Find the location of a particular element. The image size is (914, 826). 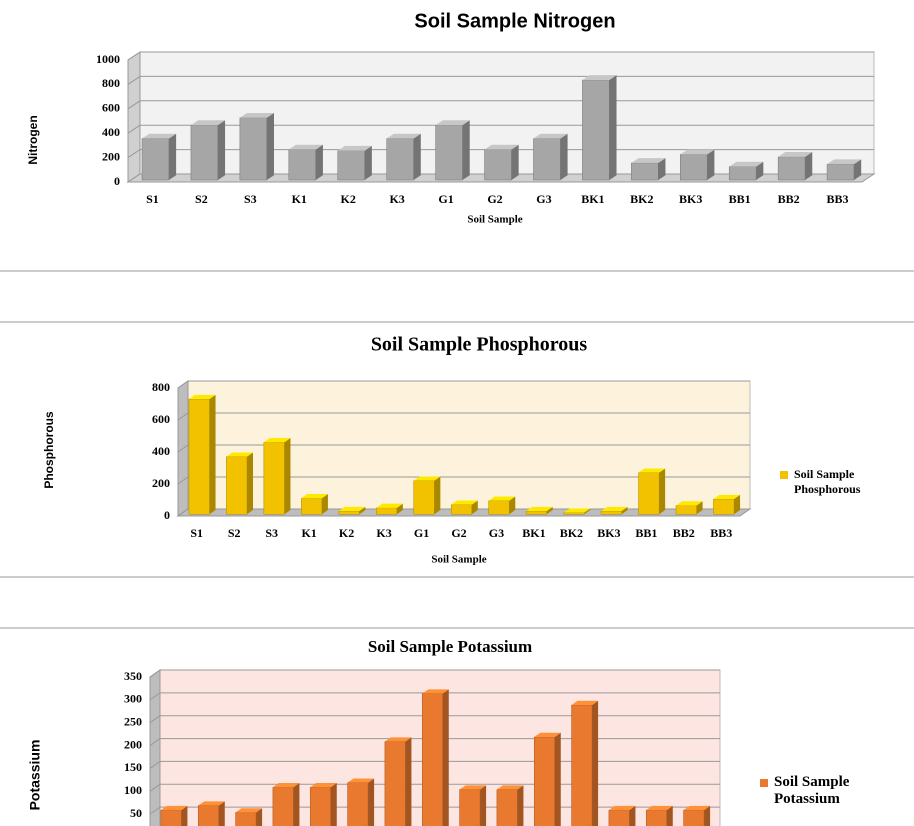

y-tick-label: 0 is located at coordinates (117, 181).